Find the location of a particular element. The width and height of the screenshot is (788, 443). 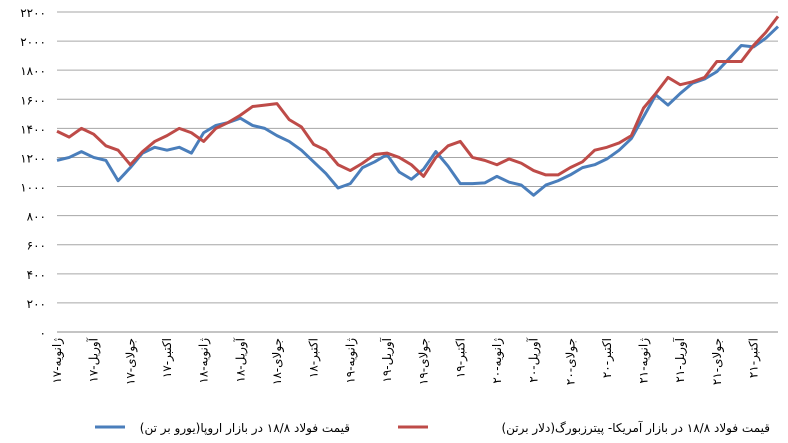

x-tick-label: اکتبر-۲۱ is located at coordinates (754, 358).